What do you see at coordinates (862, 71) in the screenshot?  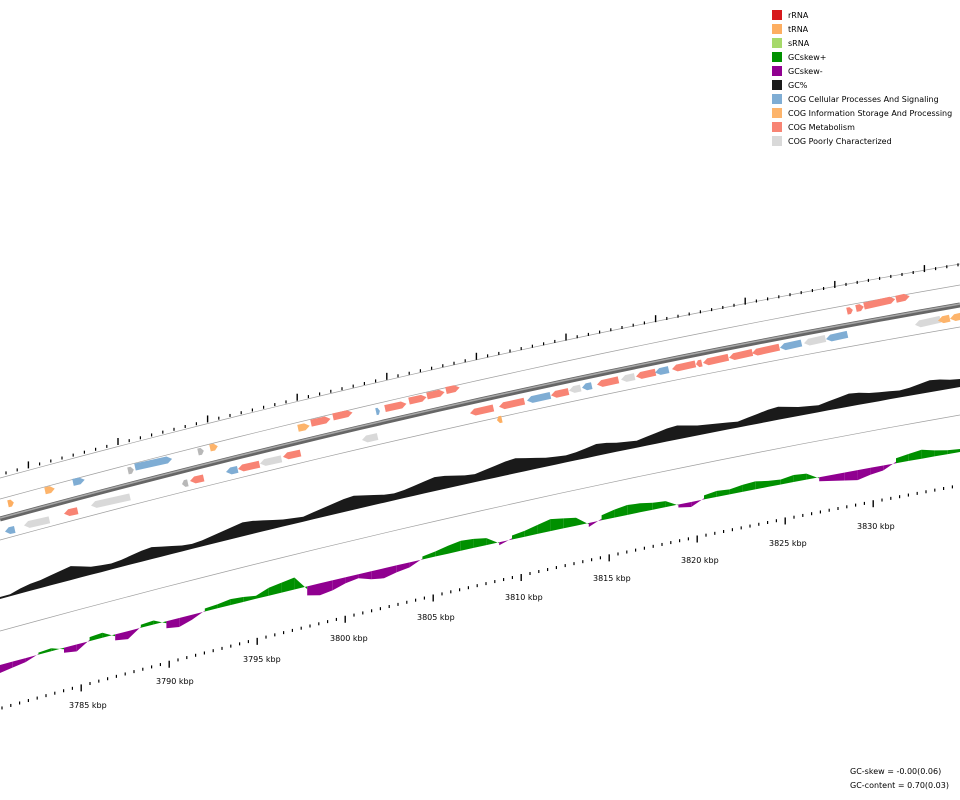 I see `legend-item: GCskew-` at bounding box center [862, 71].